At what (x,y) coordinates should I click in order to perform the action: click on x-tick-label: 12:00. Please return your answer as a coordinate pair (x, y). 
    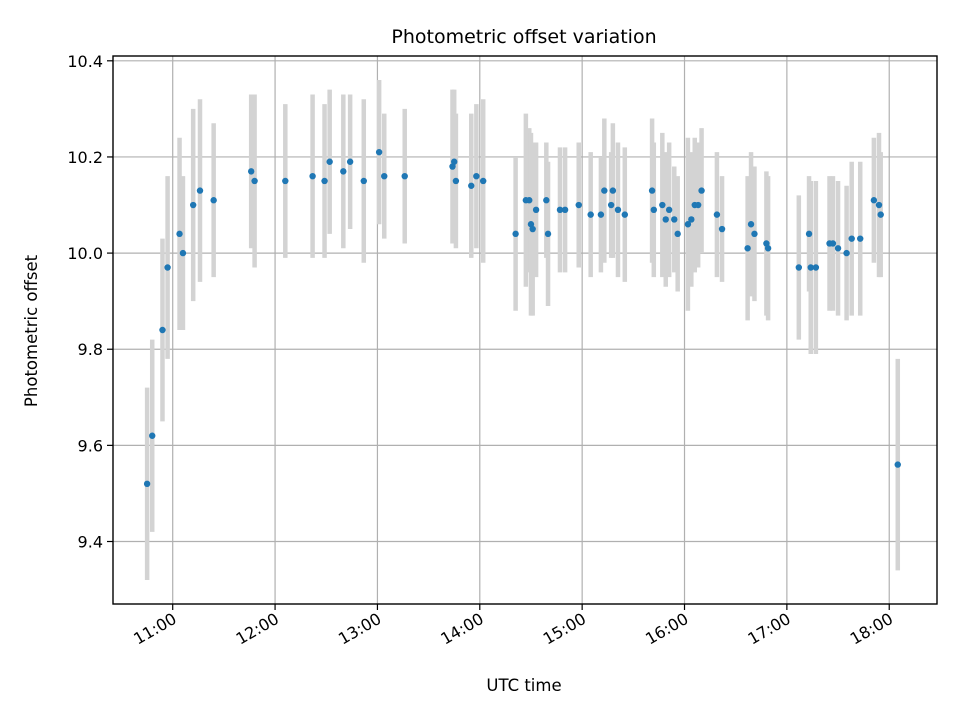
    Looking at the image, I should click on (257, 629).